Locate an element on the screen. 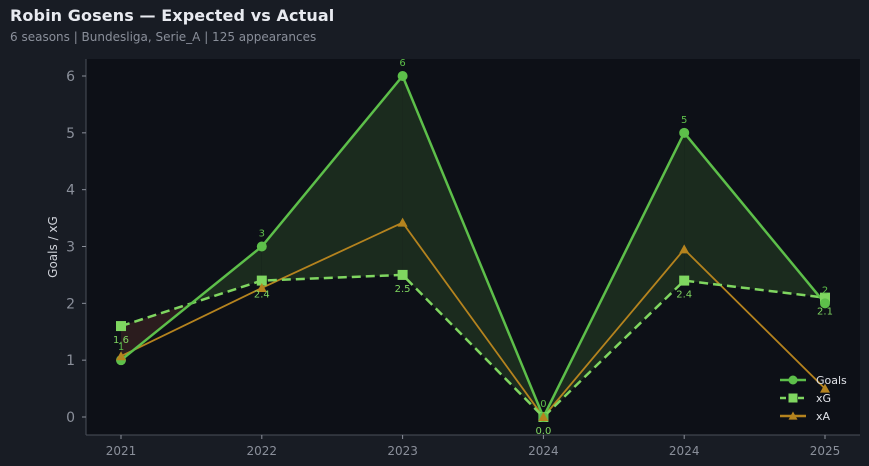 The width and height of the screenshot is (869, 466). legend-item-xg: xG is located at coordinates (805, 398).